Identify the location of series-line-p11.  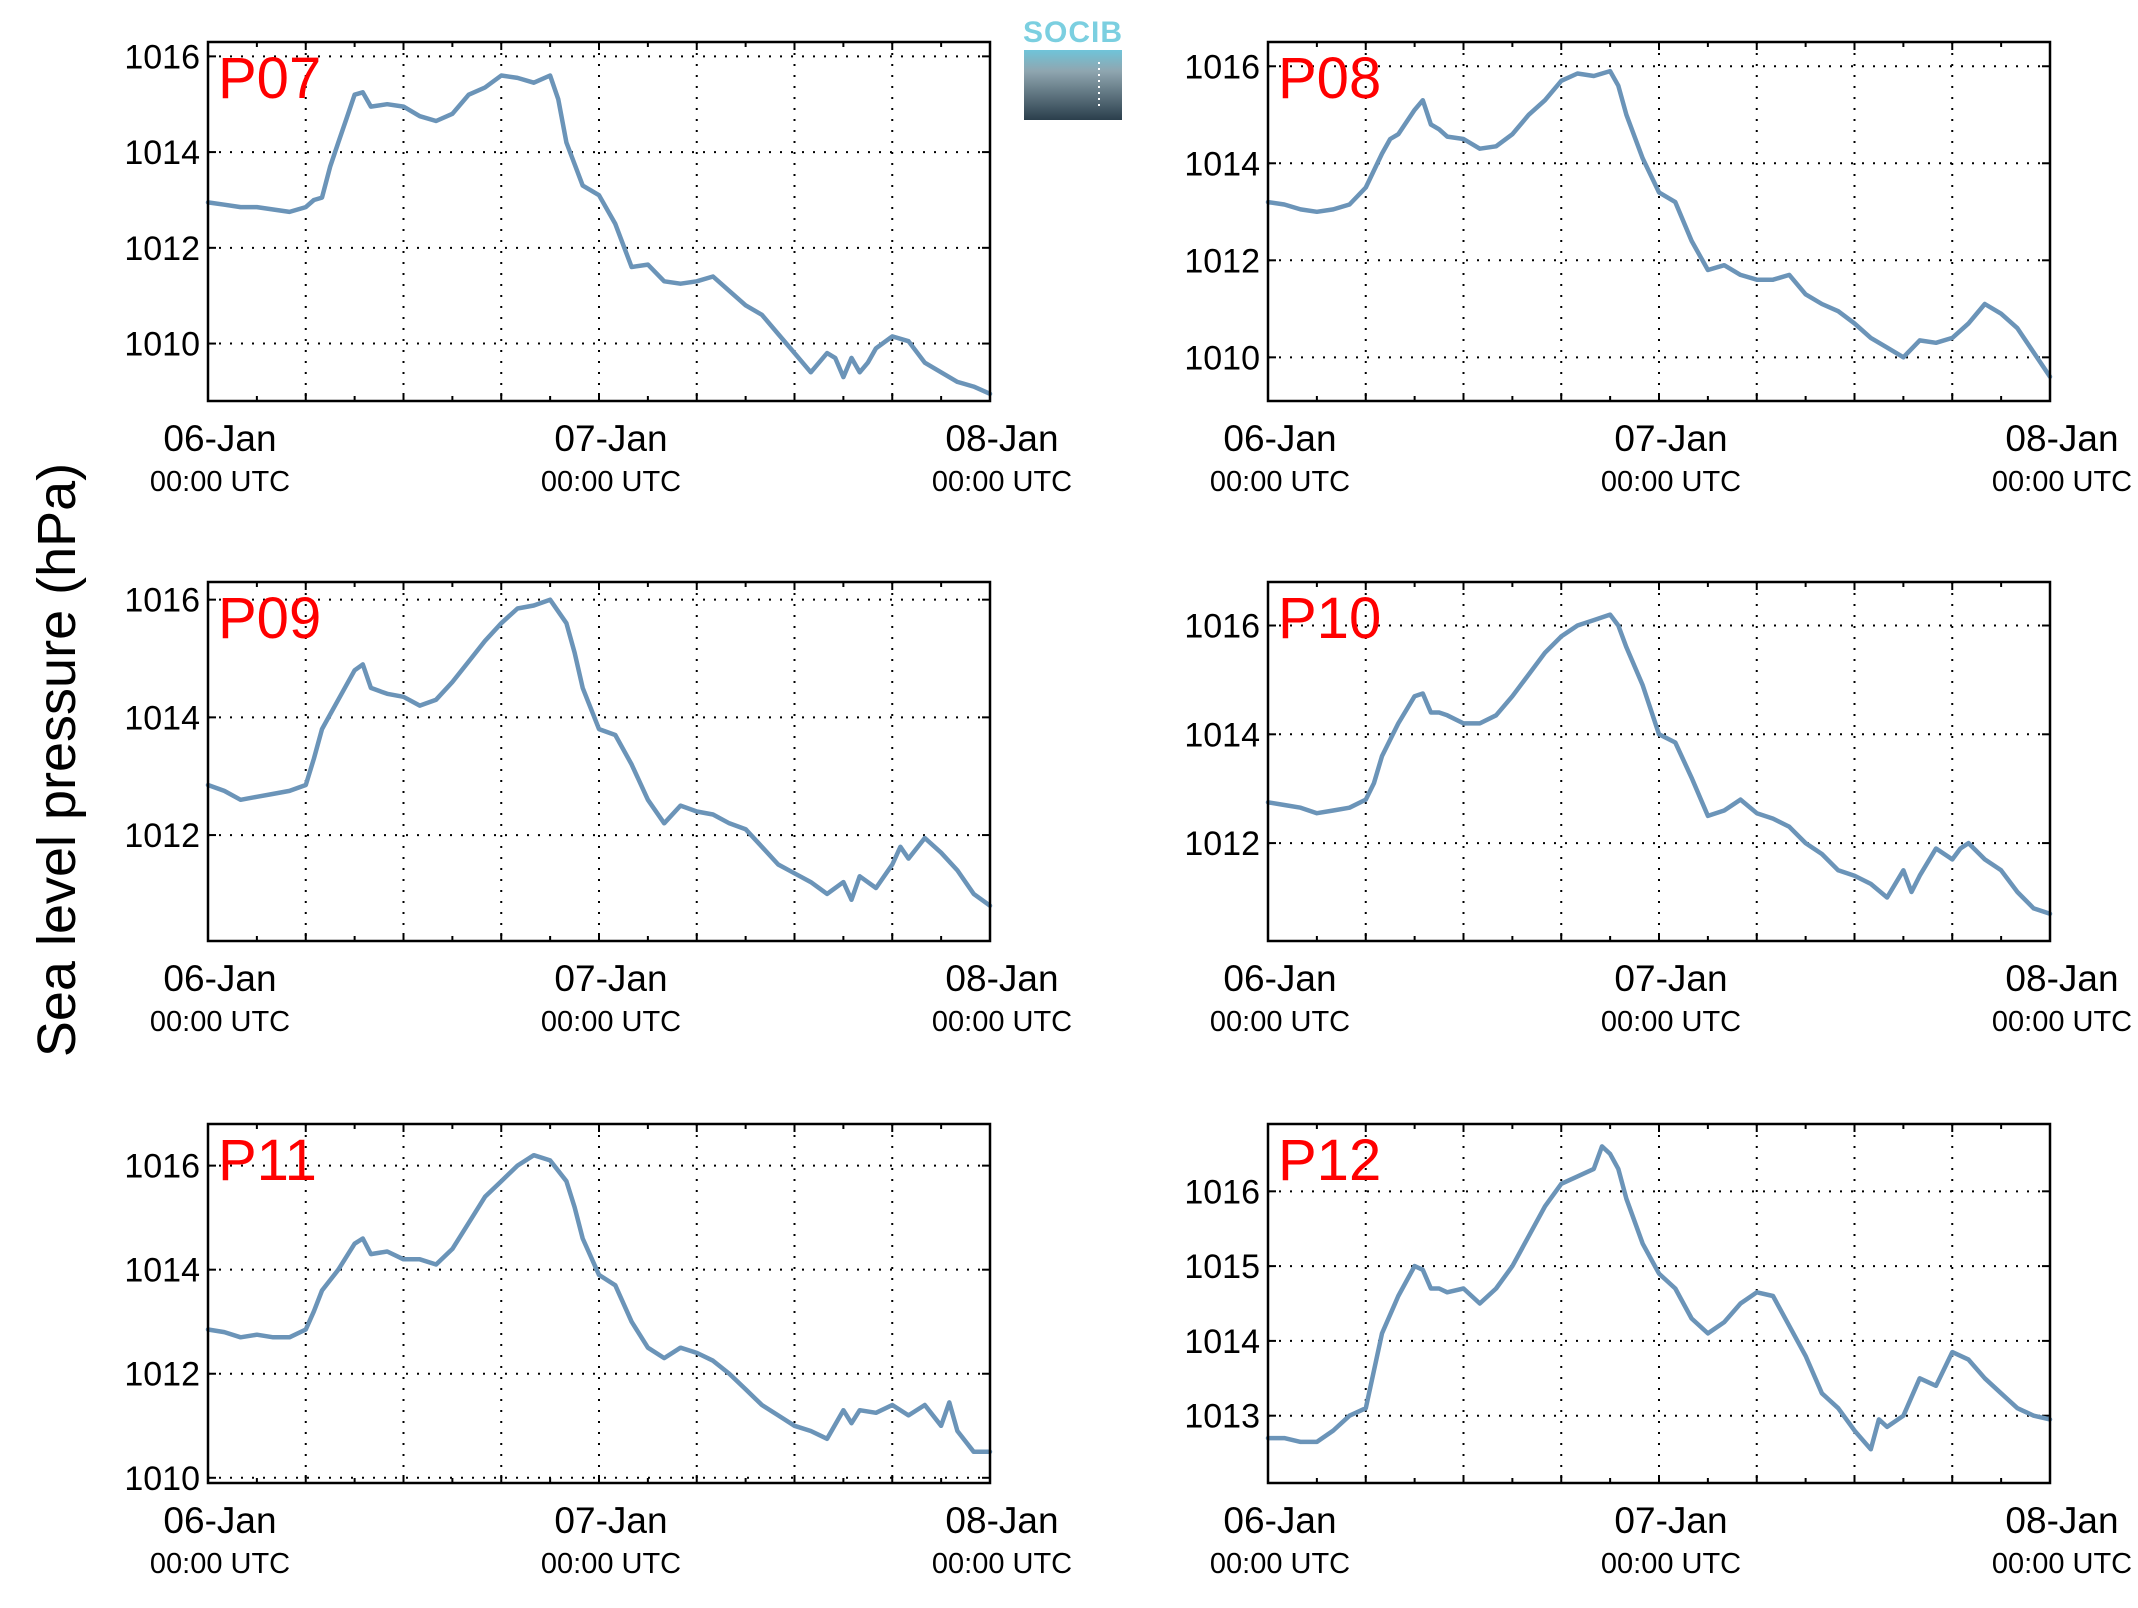
(599, 1303).